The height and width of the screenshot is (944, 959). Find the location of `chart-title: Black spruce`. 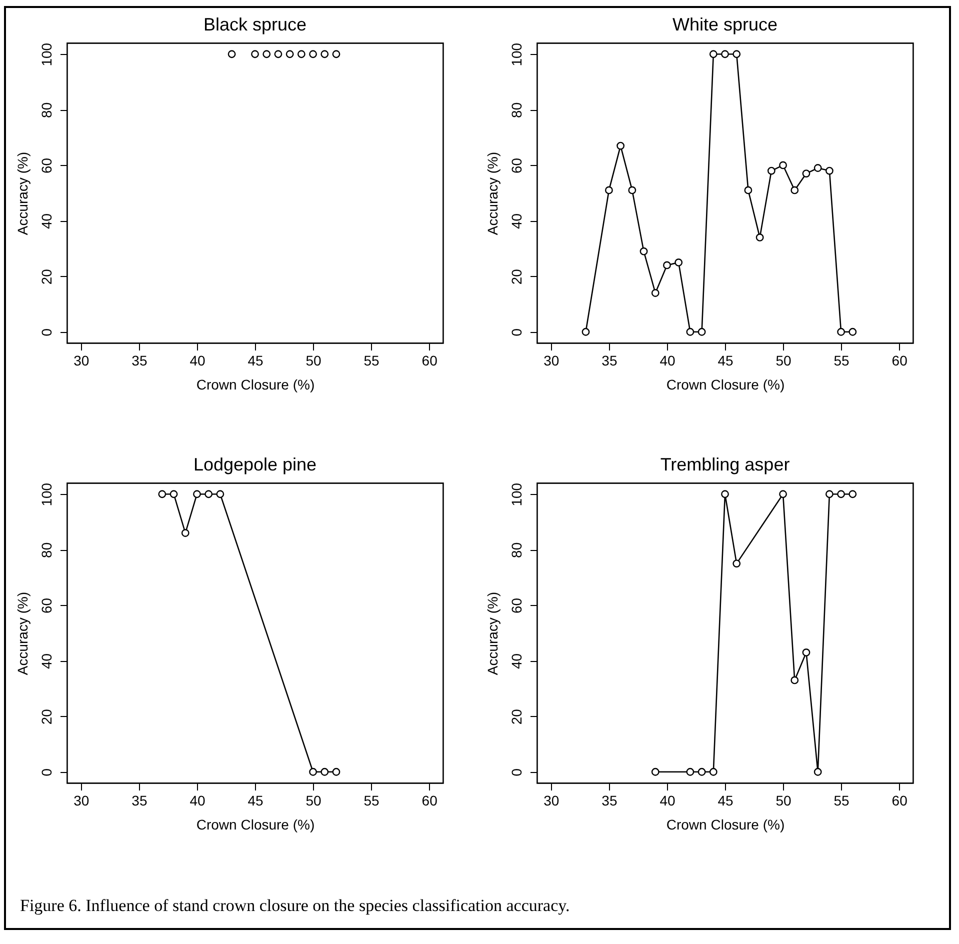

chart-title: Black spruce is located at coordinates (255, 24).